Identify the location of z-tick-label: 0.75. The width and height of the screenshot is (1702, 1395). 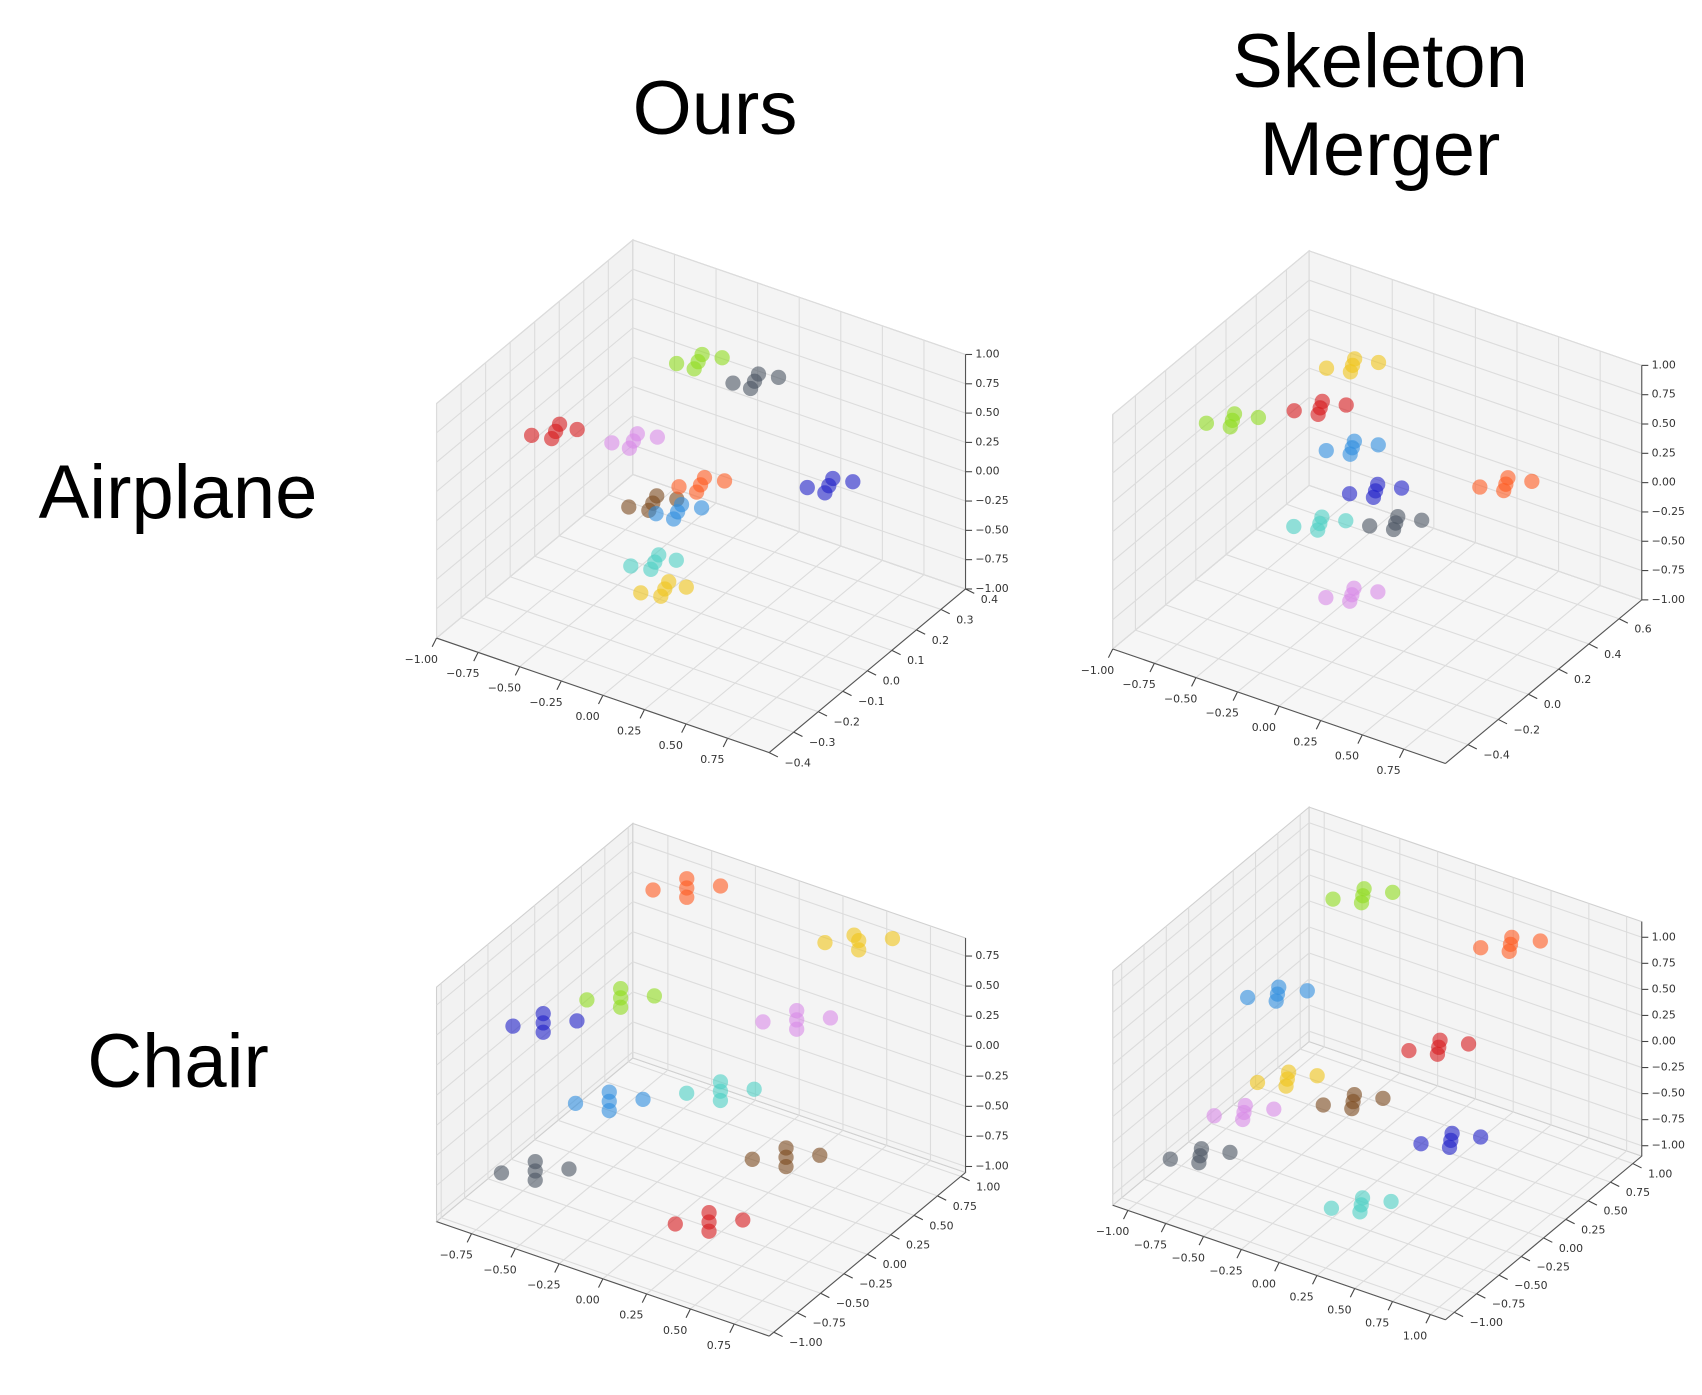
(987, 955).